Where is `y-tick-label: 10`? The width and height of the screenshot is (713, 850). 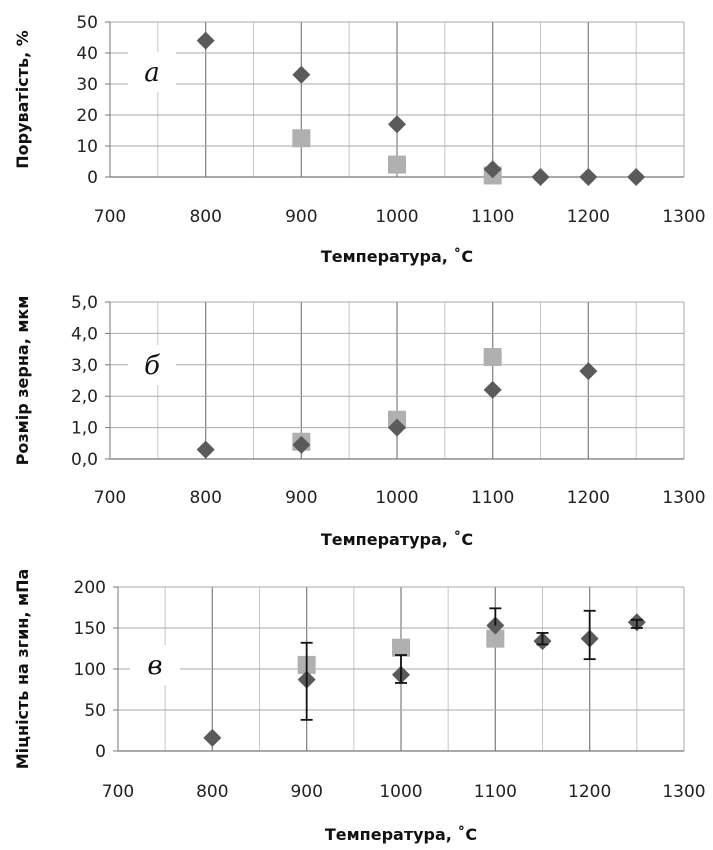
y-tick-label: 10 is located at coordinates (87, 147).